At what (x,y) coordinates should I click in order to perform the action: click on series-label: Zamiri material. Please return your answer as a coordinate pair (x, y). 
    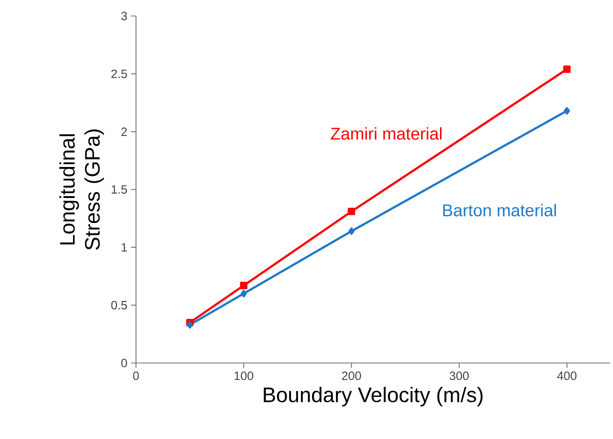
    Looking at the image, I should click on (386, 133).